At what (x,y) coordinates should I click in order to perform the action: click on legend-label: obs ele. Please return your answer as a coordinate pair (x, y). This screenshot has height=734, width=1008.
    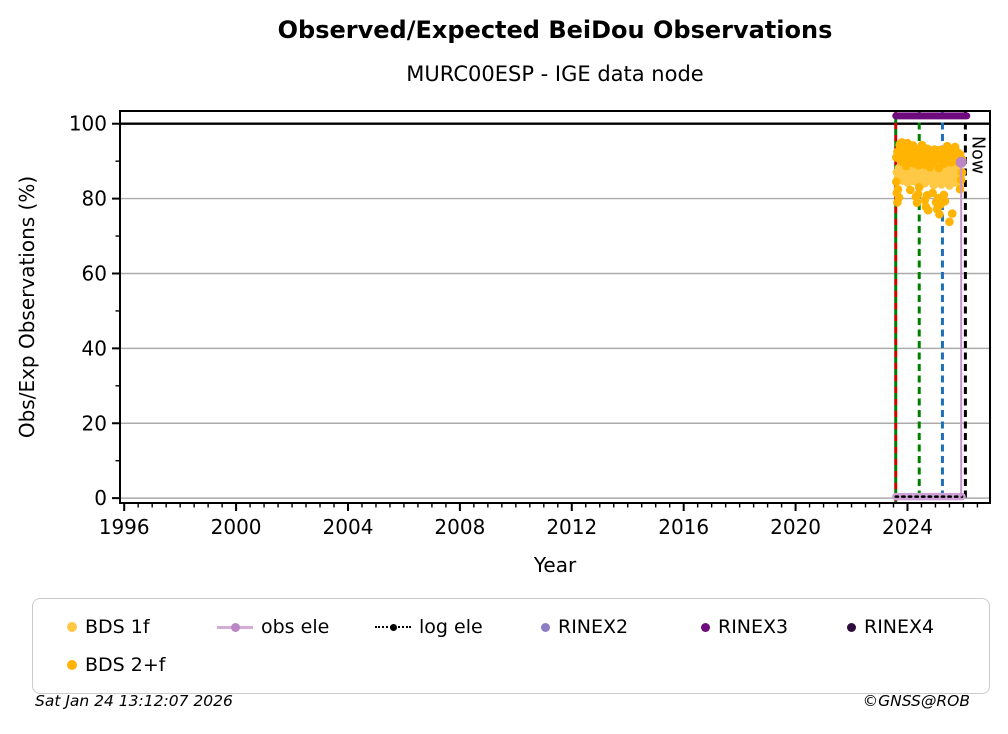
    Looking at the image, I should click on (295, 627).